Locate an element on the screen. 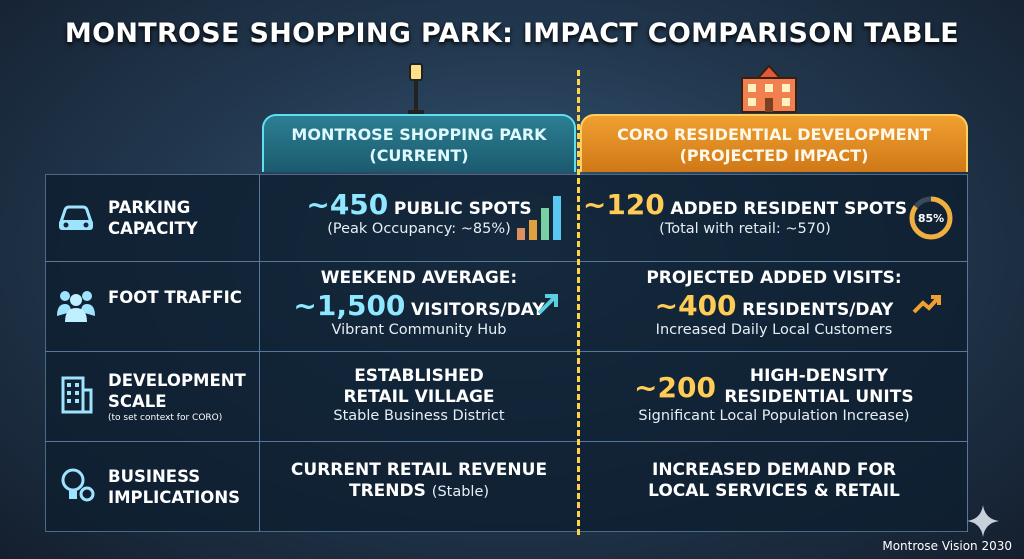 Image resolution: width=1024 pixels, height=559 pixels. cell-note: (Stable) is located at coordinates (460, 492).